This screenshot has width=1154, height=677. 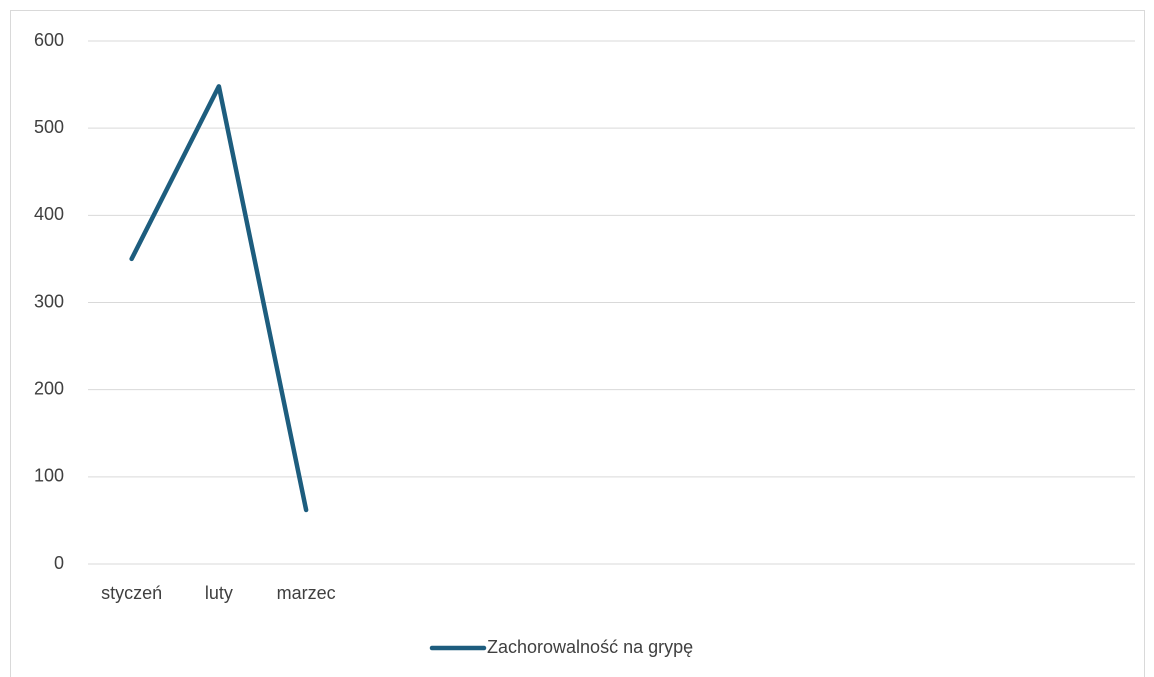 I want to click on y-tick-label: 600, so click(x=49, y=40).